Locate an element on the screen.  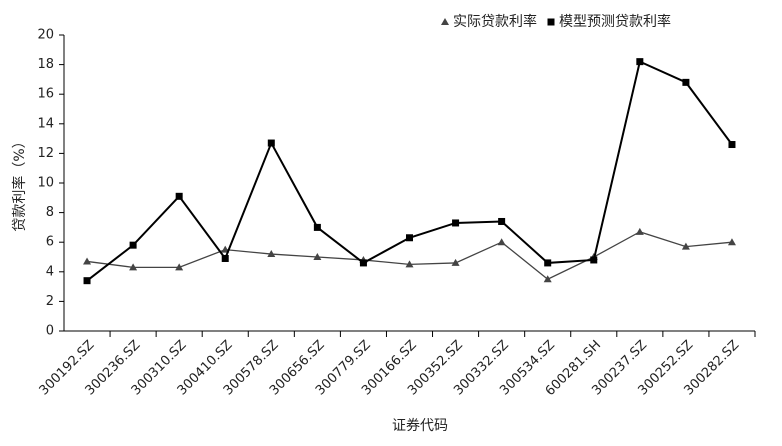
y-tick-label: 20 is located at coordinates (45, 35).